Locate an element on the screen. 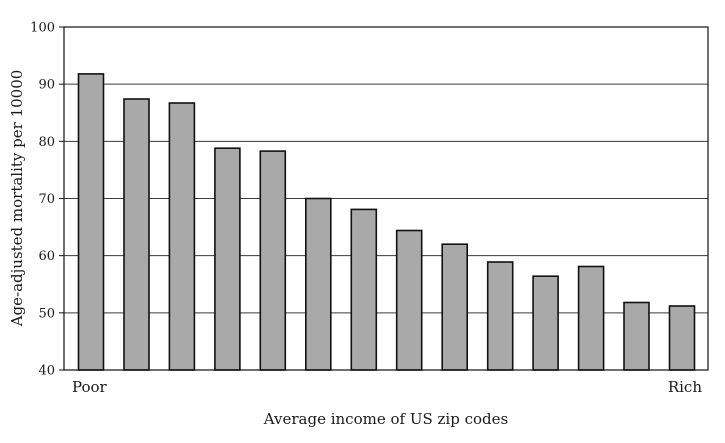  y-tick-label: 90 is located at coordinates (46, 85).